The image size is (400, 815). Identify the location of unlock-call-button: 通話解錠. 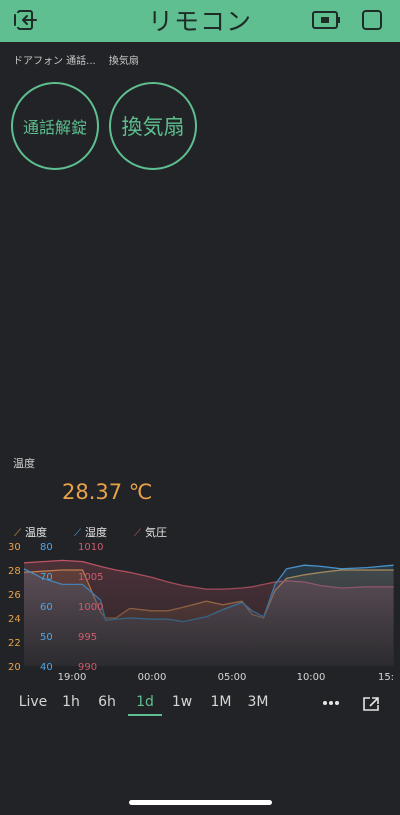
(55, 126).